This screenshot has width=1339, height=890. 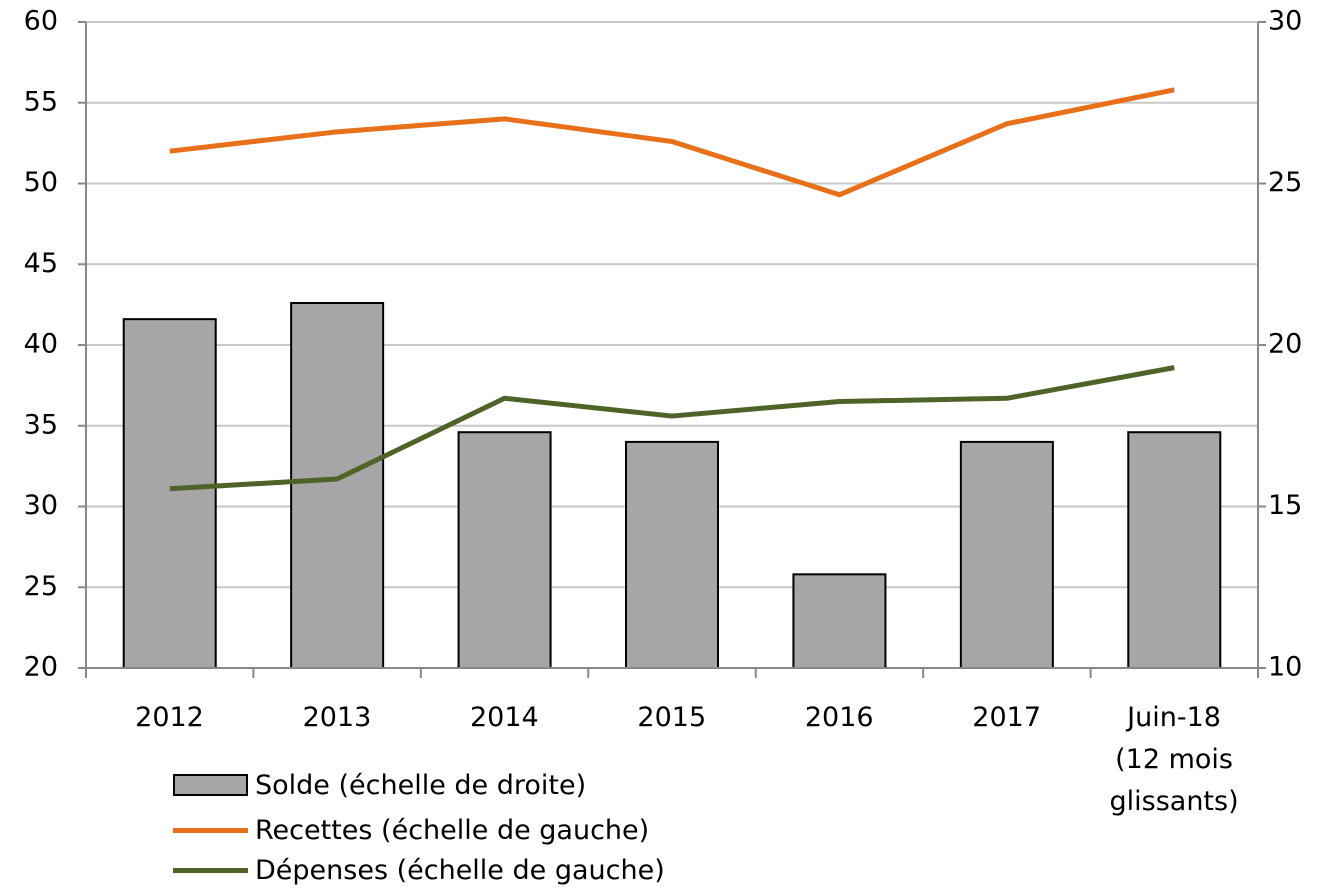 What do you see at coordinates (1285, 344) in the screenshot?
I see `y2-tick-label: 20` at bounding box center [1285, 344].